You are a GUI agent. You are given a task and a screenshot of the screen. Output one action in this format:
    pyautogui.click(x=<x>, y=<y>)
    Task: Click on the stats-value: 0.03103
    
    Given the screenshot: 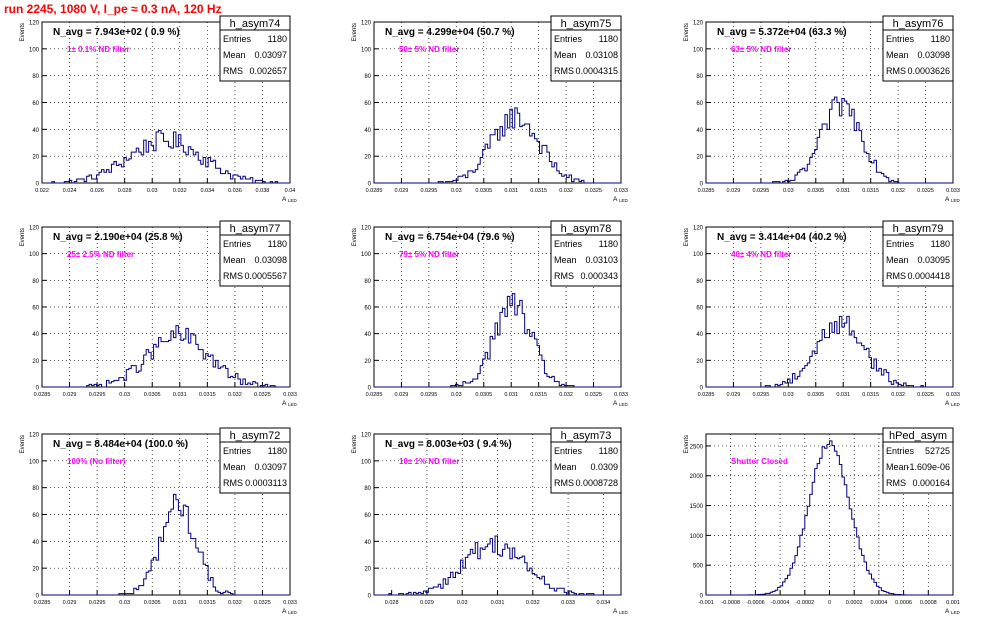 What is the action you would take?
    pyautogui.click(x=601, y=260)
    